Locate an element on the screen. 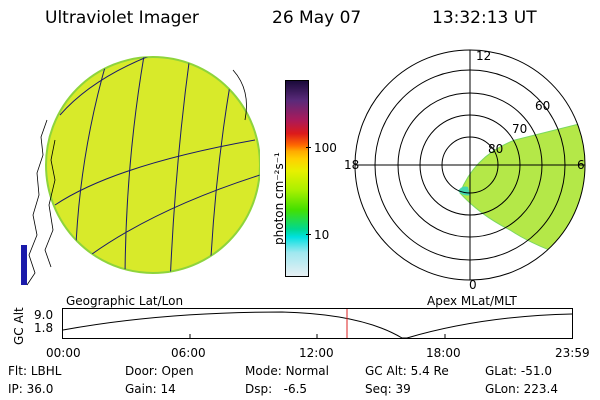 The height and width of the screenshot is (400, 600). lat-label-60: 60 is located at coordinates (542, 106).